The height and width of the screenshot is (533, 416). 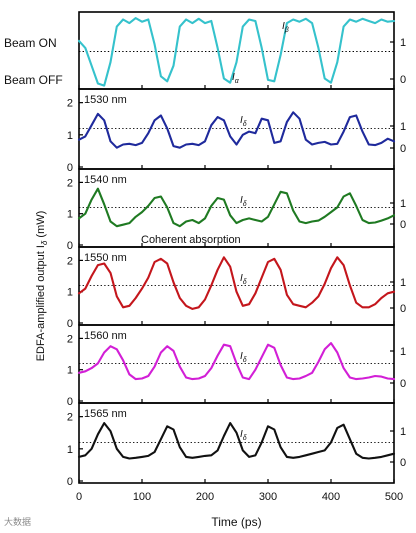 What do you see at coordinates (105, 180) in the screenshot?
I see `wavelength-label-1540: 1540 nm` at bounding box center [105, 180].